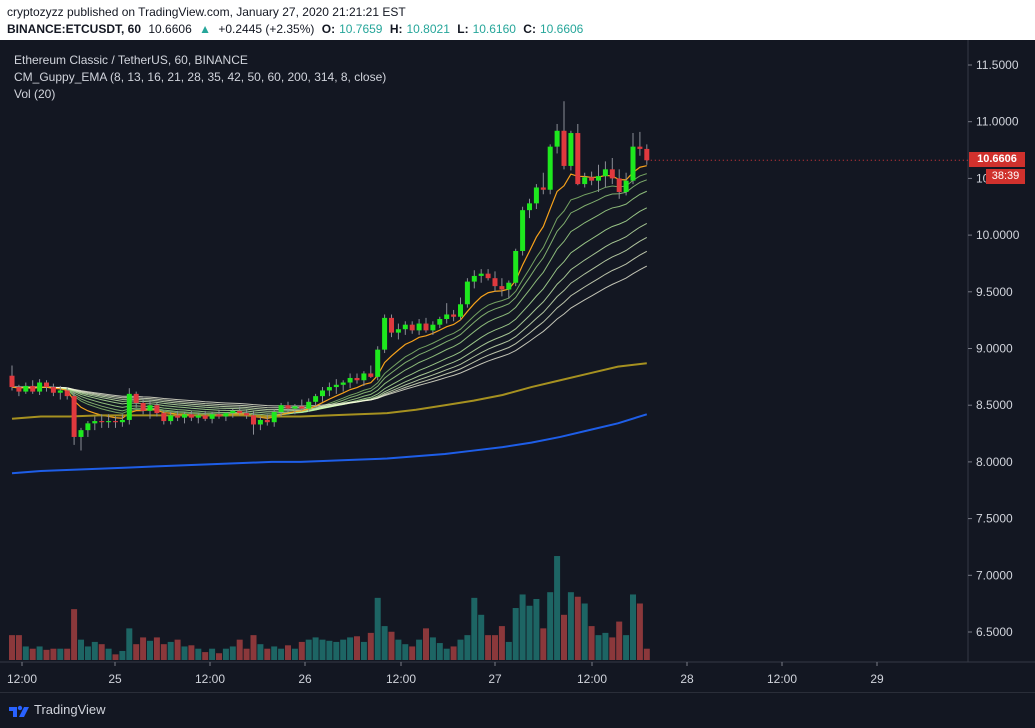 The image size is (1035, 728). I want to click on x-tick-label: 29, so click(877, 679).